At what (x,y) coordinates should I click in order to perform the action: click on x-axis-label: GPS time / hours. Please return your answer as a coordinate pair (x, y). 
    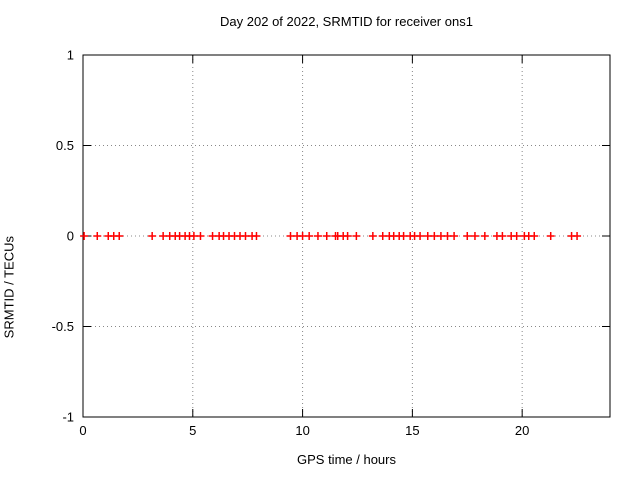
    Looking at the image, I should click on (346, 459).